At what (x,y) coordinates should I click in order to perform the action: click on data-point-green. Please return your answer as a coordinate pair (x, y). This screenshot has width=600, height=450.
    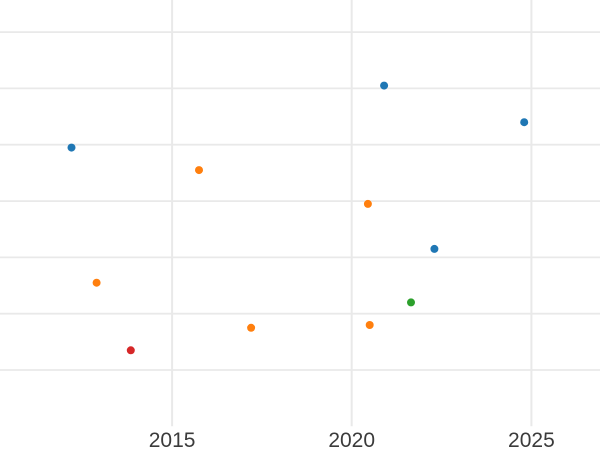
    Looking at the image, I should click on (411, 302).